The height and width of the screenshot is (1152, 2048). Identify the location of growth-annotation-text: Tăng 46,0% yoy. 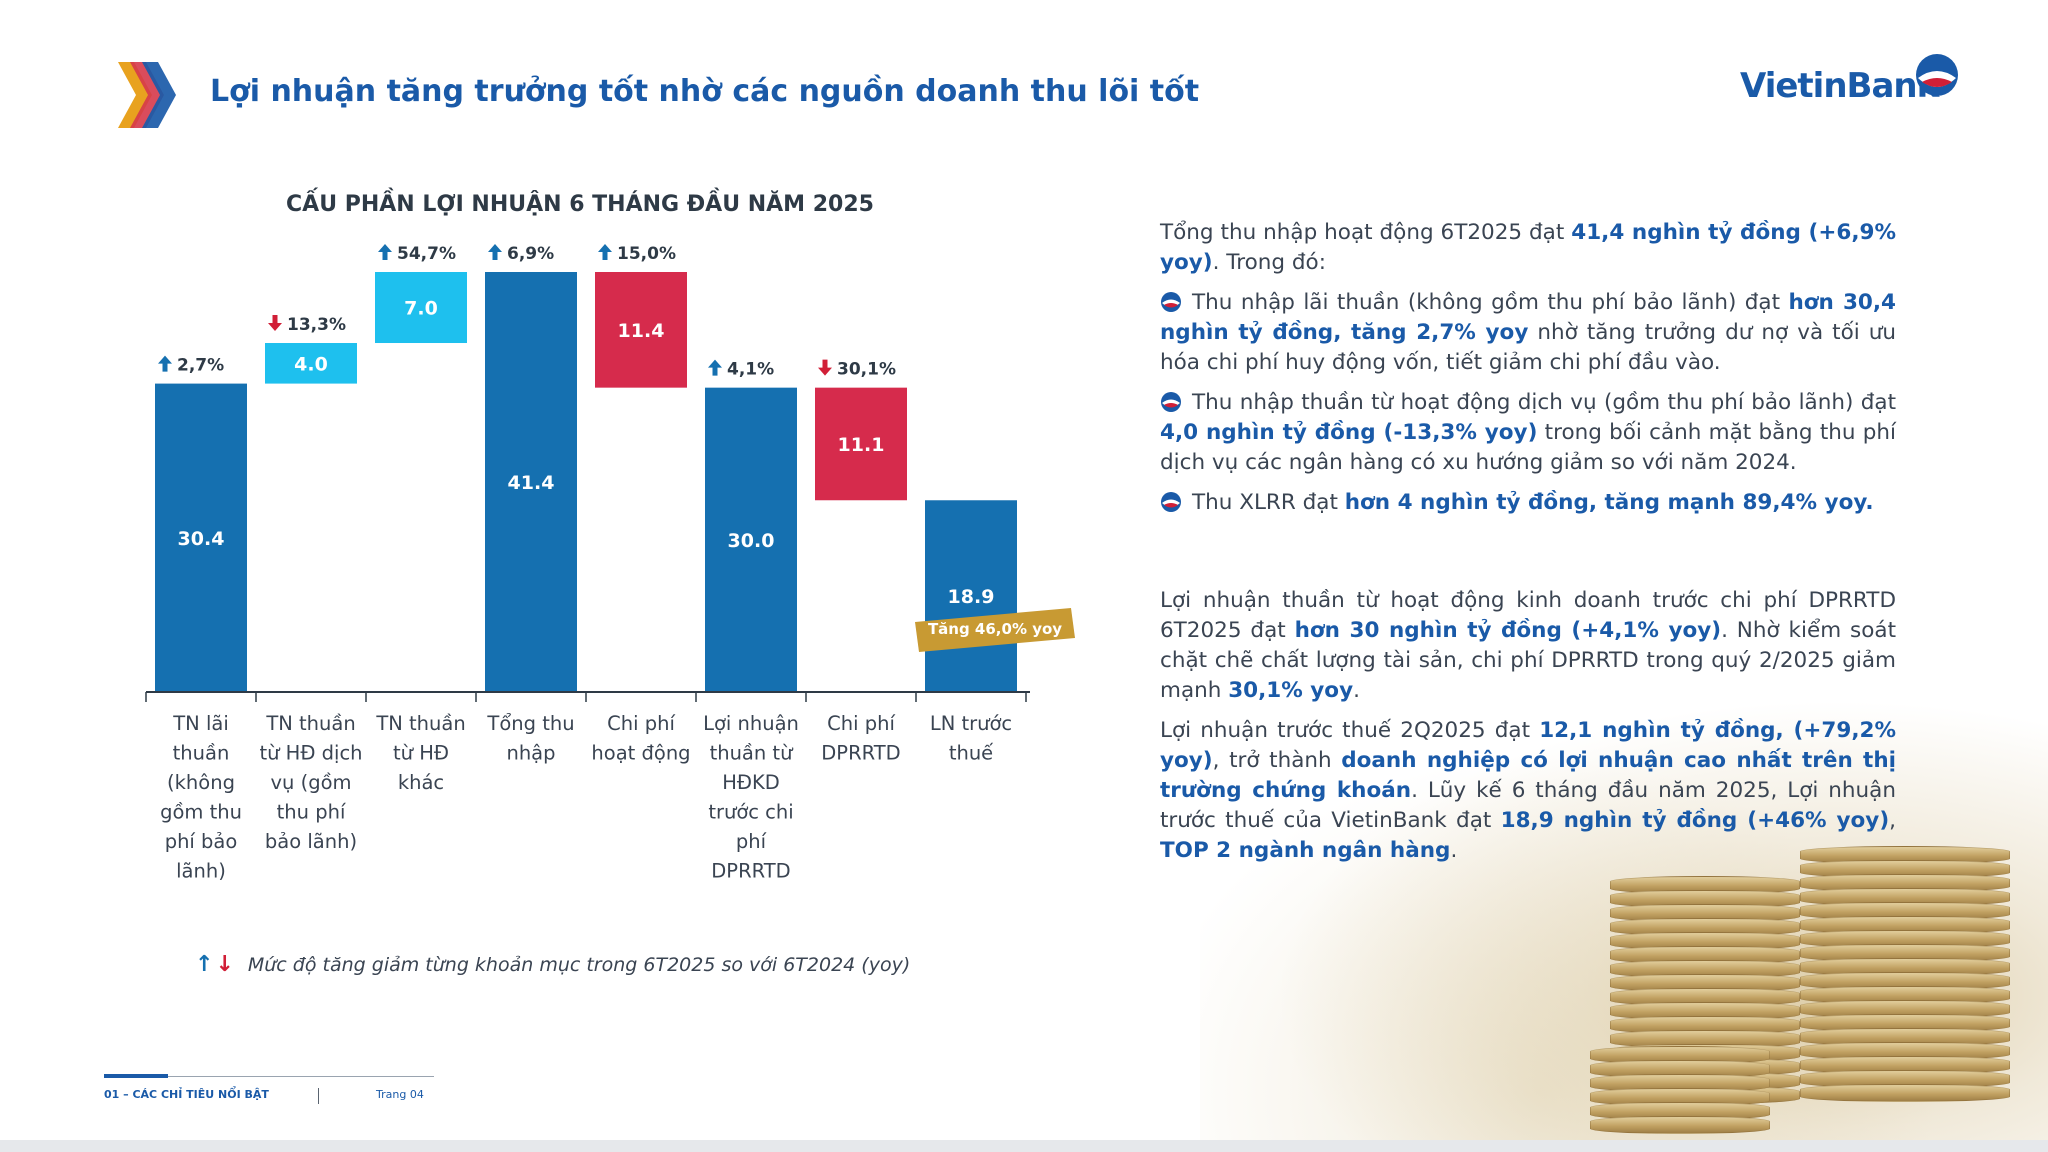
(995, 629).